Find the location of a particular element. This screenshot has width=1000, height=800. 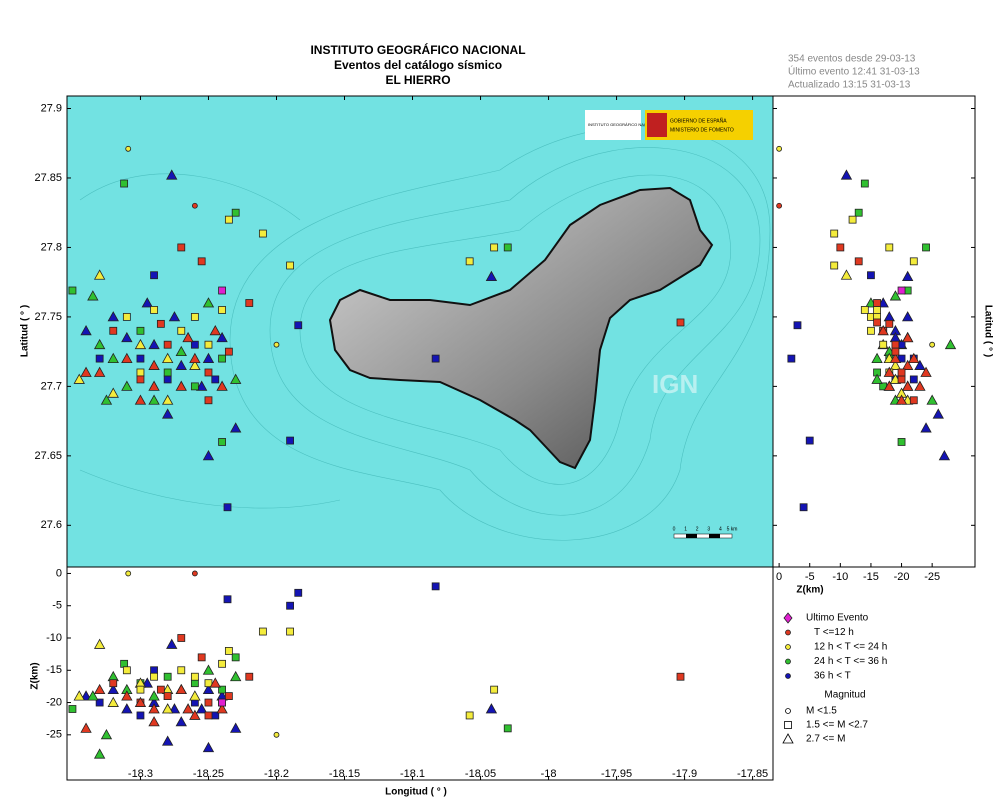

x-tick-label: -18.1 is located at coordinates (412, 774).